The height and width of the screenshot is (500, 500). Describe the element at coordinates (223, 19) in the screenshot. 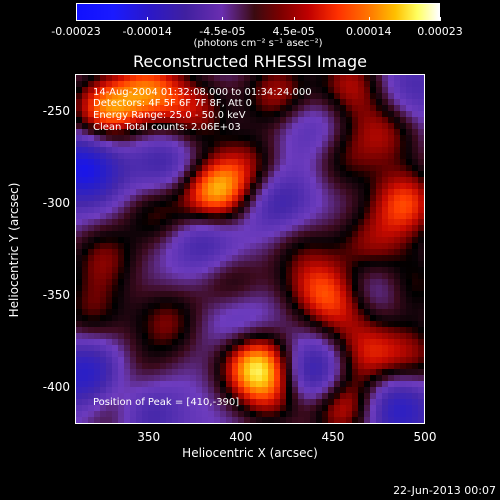

I see `colorbar-tick` at that location.